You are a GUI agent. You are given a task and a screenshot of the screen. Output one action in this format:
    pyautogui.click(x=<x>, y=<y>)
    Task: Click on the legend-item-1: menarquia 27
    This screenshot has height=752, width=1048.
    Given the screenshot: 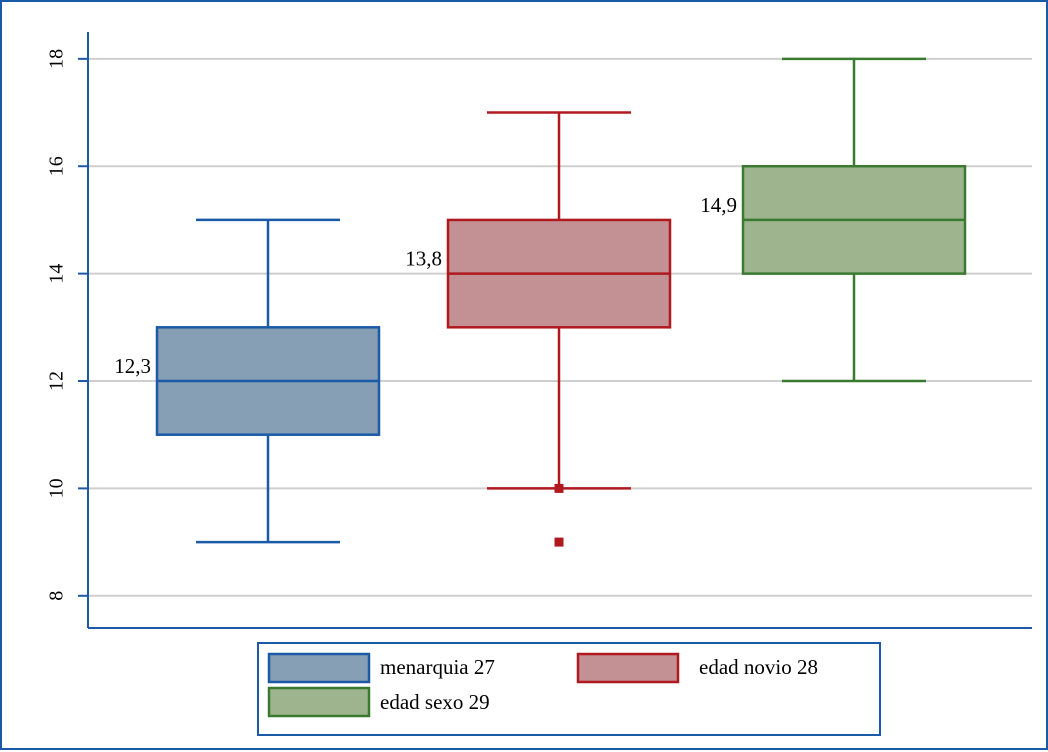 What is the action you would take?
    pyautogui.click(x=381, y=668)
    